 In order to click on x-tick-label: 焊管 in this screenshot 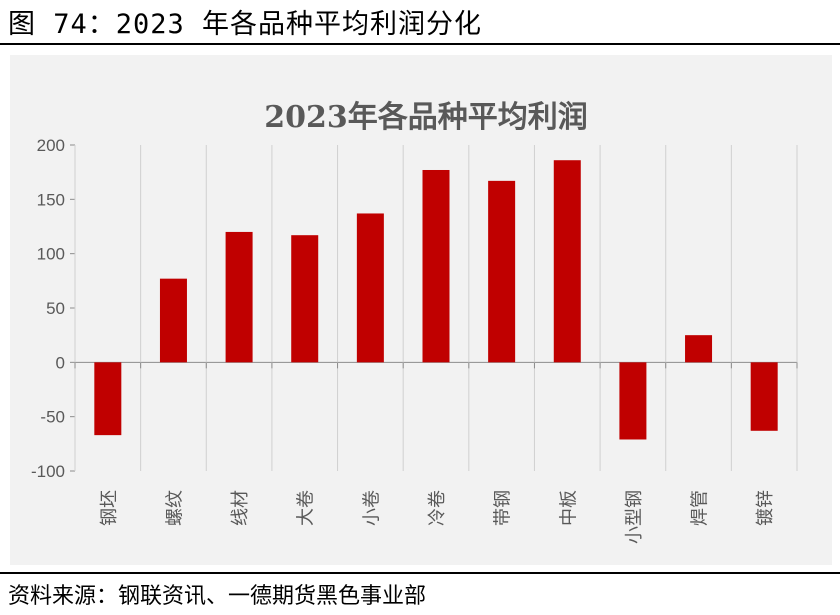, I will do `click(700, 508)`.